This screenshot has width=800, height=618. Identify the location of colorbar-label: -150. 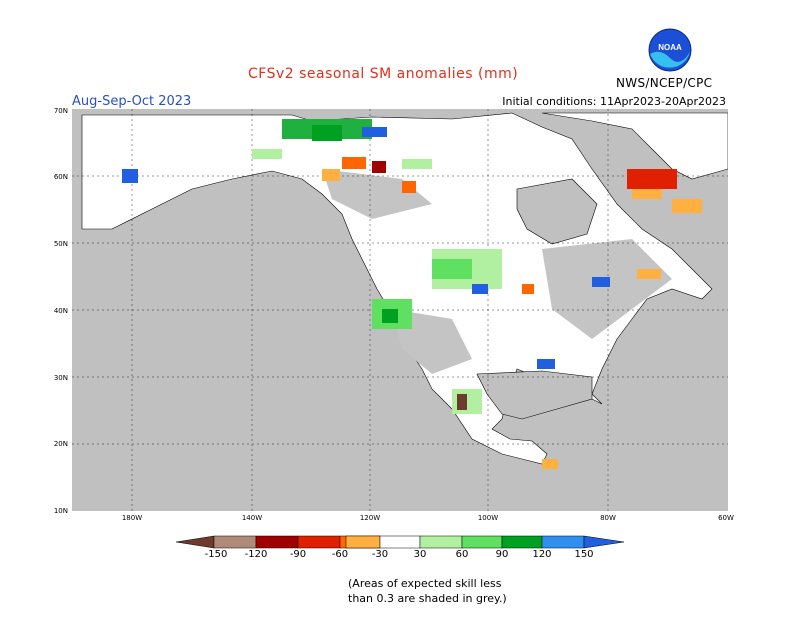
(216, 554).